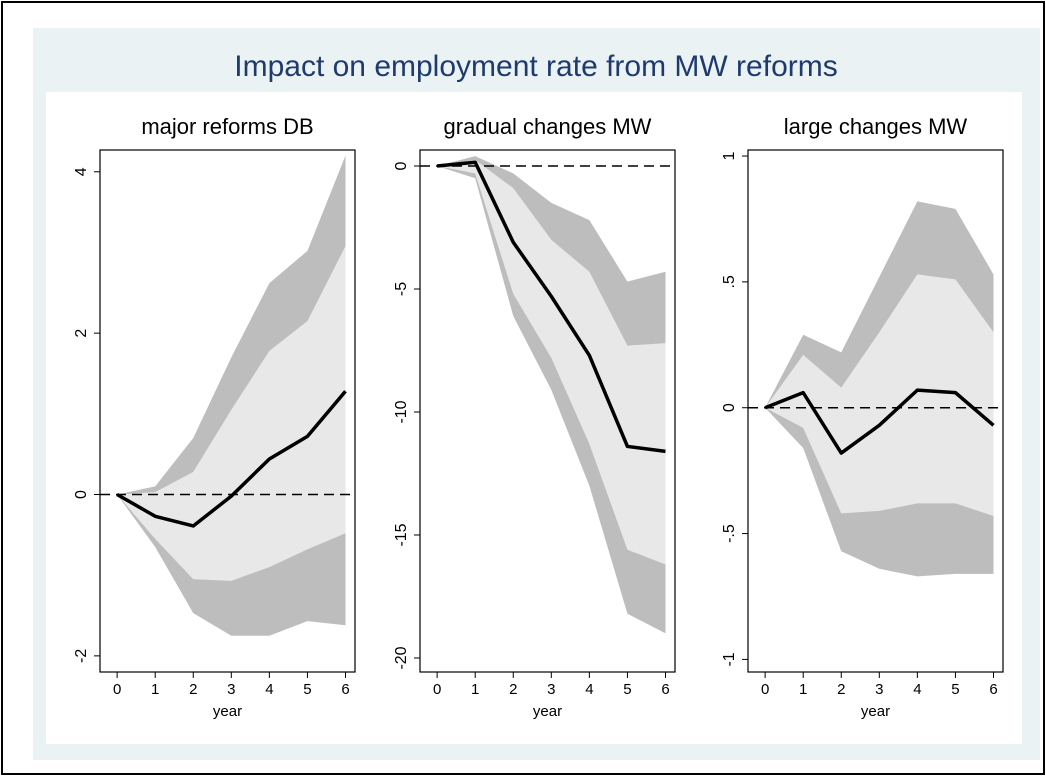 The width and height of the screenshot is (1046, 781). I want to click on y-tick-label: -.5, so click(729, 533).